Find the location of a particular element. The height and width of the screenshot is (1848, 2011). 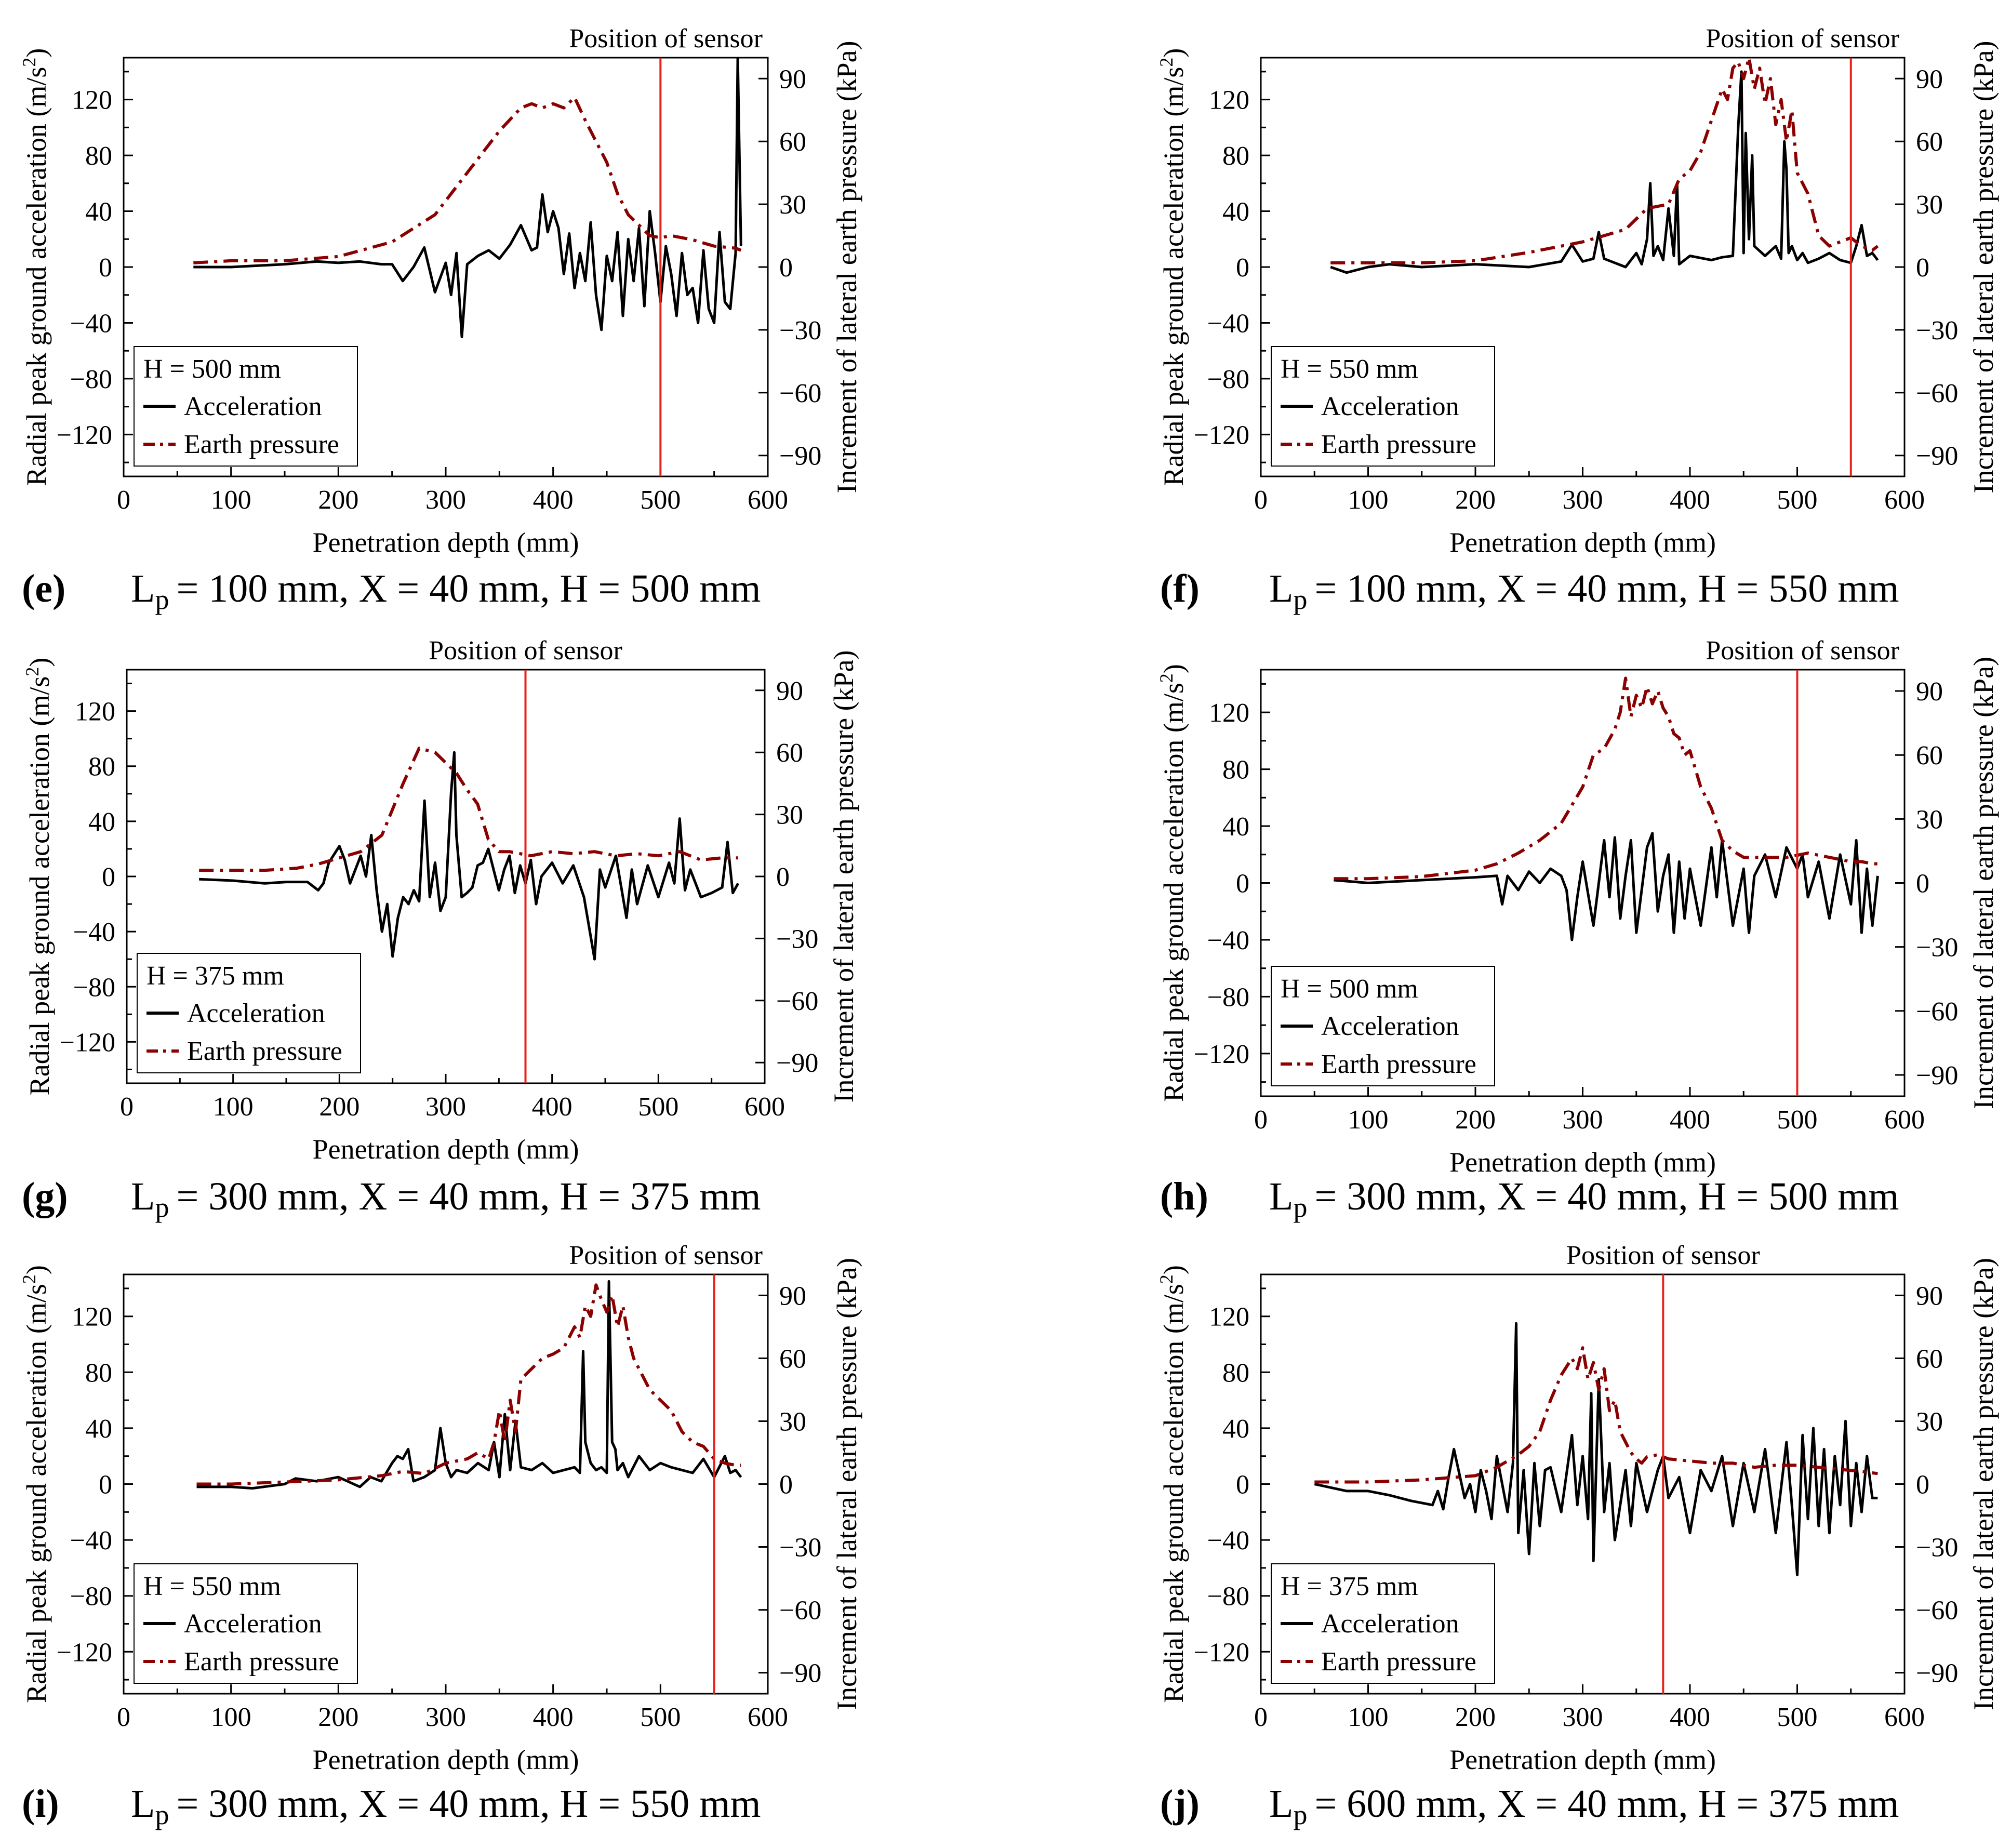

y-tick-label: 40 is located at coordinates (1235, 1429).